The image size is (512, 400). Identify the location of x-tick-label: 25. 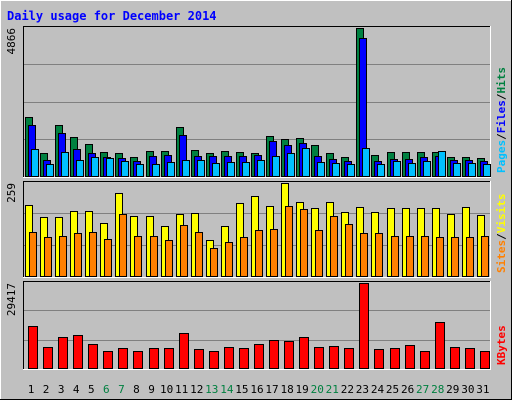
(392, 389).